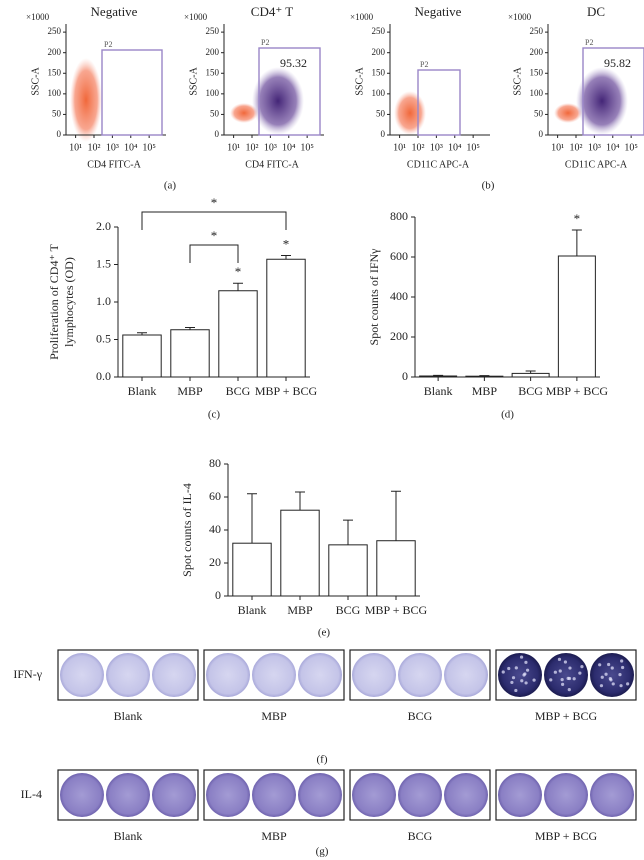 Image resolution: width=644 pixels, height=860 pixels. I want to click on y-axis-label: Proliferation of CD4⁺ T, so click(54, 301).